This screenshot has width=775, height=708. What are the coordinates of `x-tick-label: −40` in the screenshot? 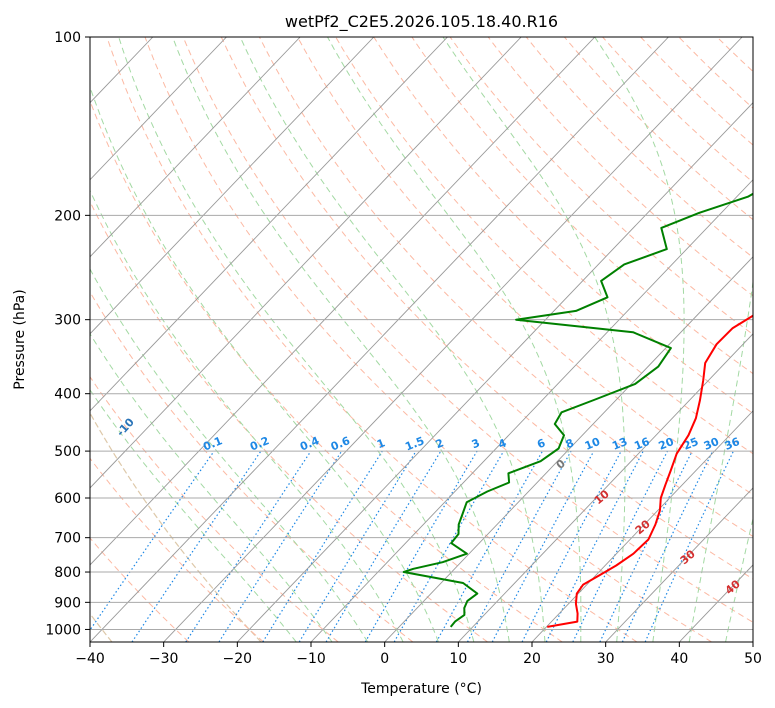 It's located at (90, 659).